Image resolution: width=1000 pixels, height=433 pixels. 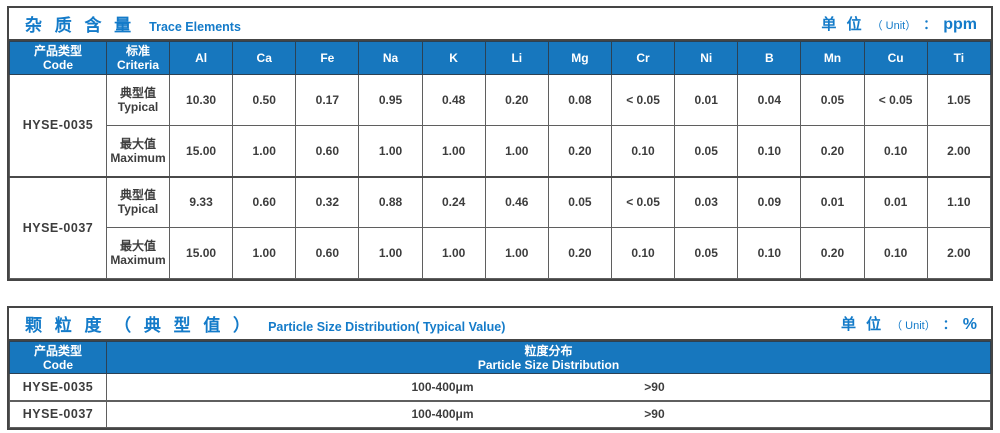 I want to click on trace-section-title-en: Trace Elements, so click(x=195, y=27).